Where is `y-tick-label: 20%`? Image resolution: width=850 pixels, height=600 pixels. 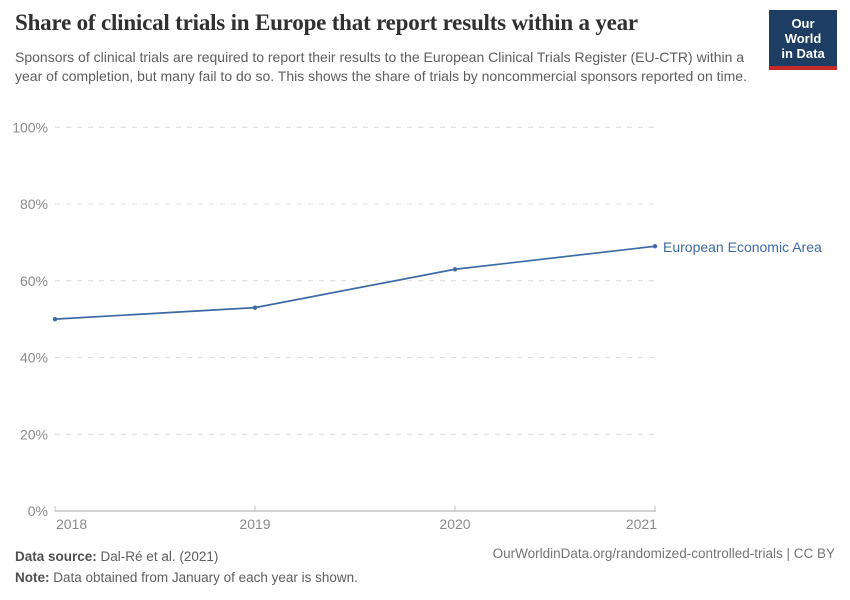 y-tick-label: 20% is located at coordinates (34, 434).